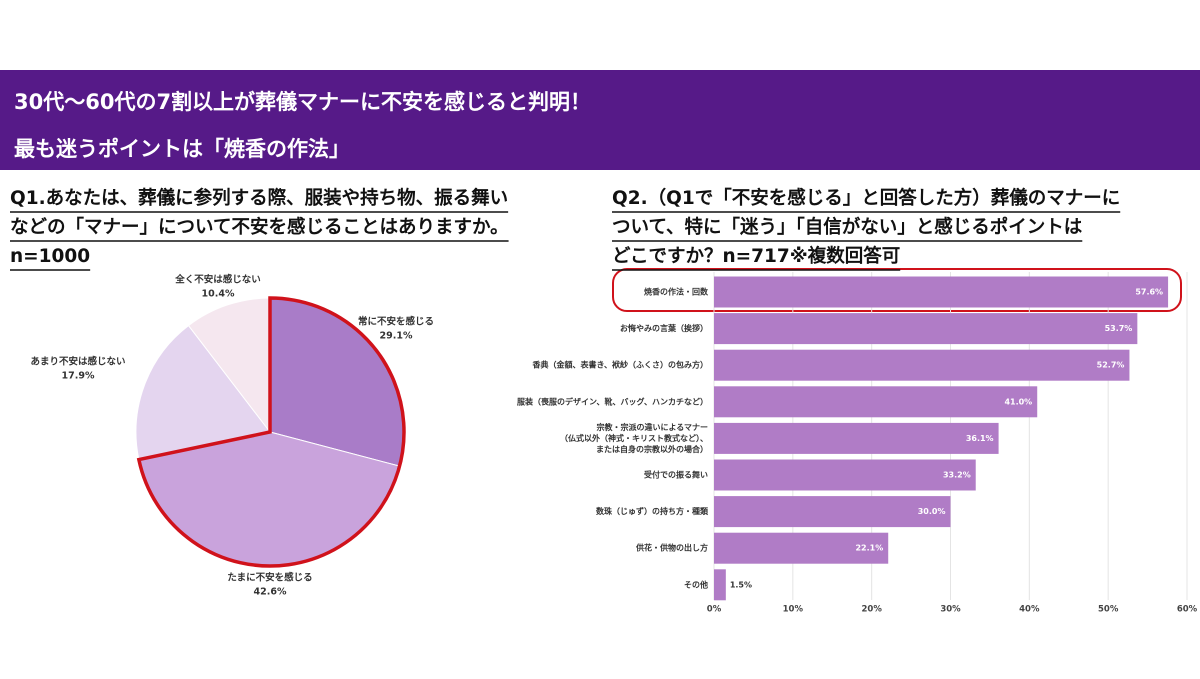 This screenshot has height=679, width=1200. What do you see at coordinates (676, 475) in the screenshot?
I see `category-label: 受付での振る舞い` at bounding box center [676, 475].